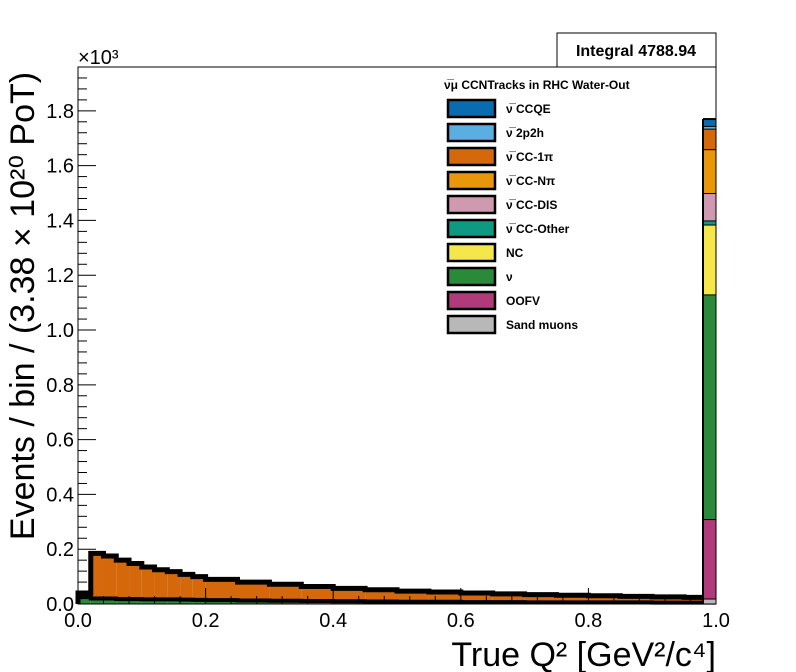 This screenshot has width=796, height=672. Describe the element at coordinates (461, 621) in the screenshot. I see `x-tick-label-3: 0.6` at that location.